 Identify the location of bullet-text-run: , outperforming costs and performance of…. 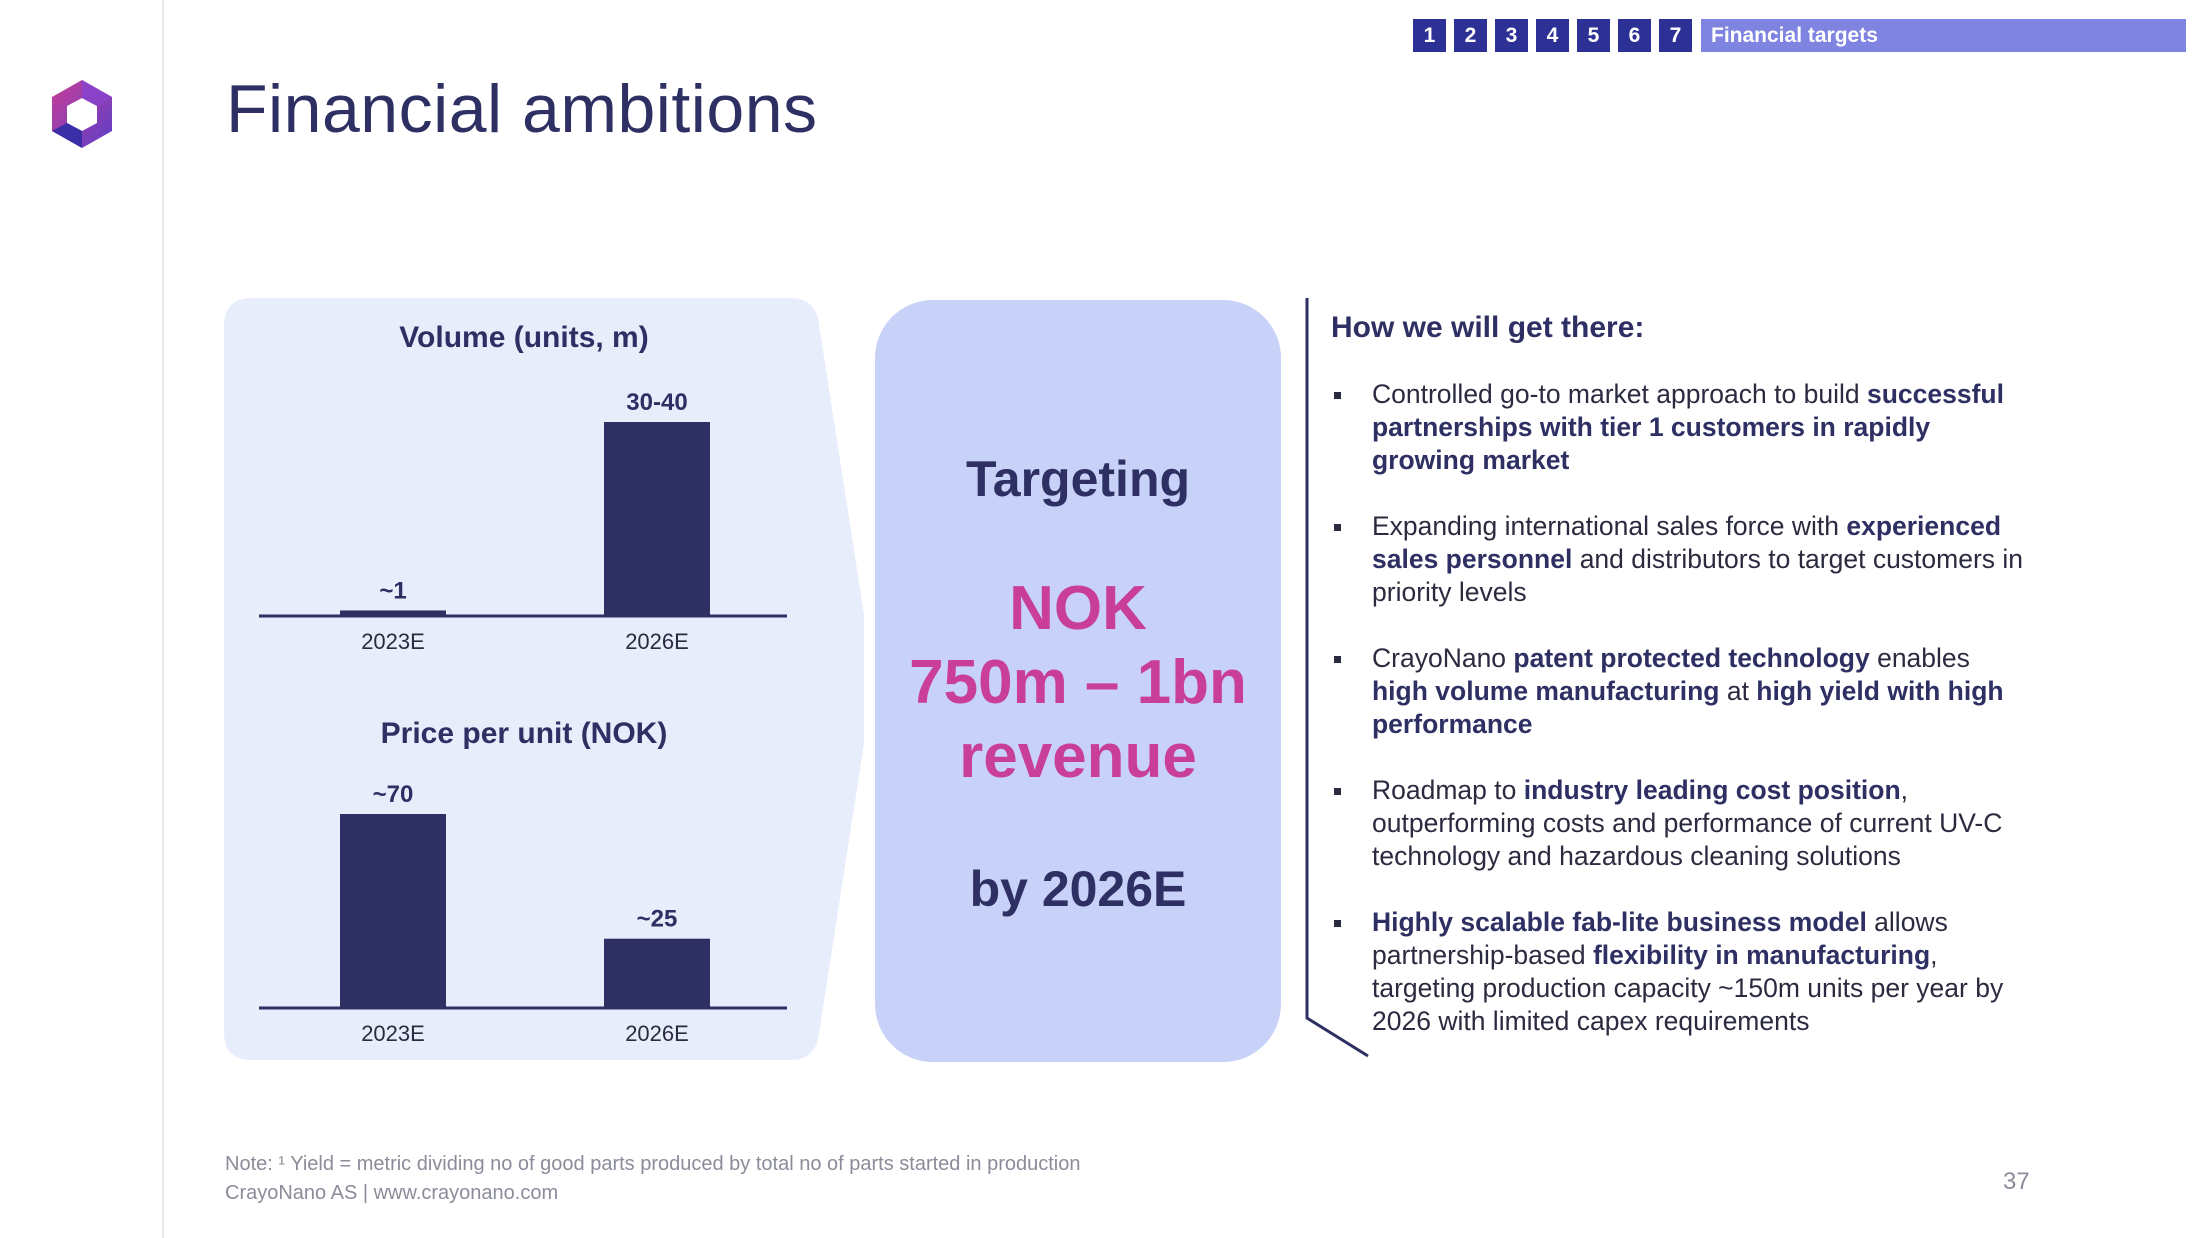
(1687, 823).